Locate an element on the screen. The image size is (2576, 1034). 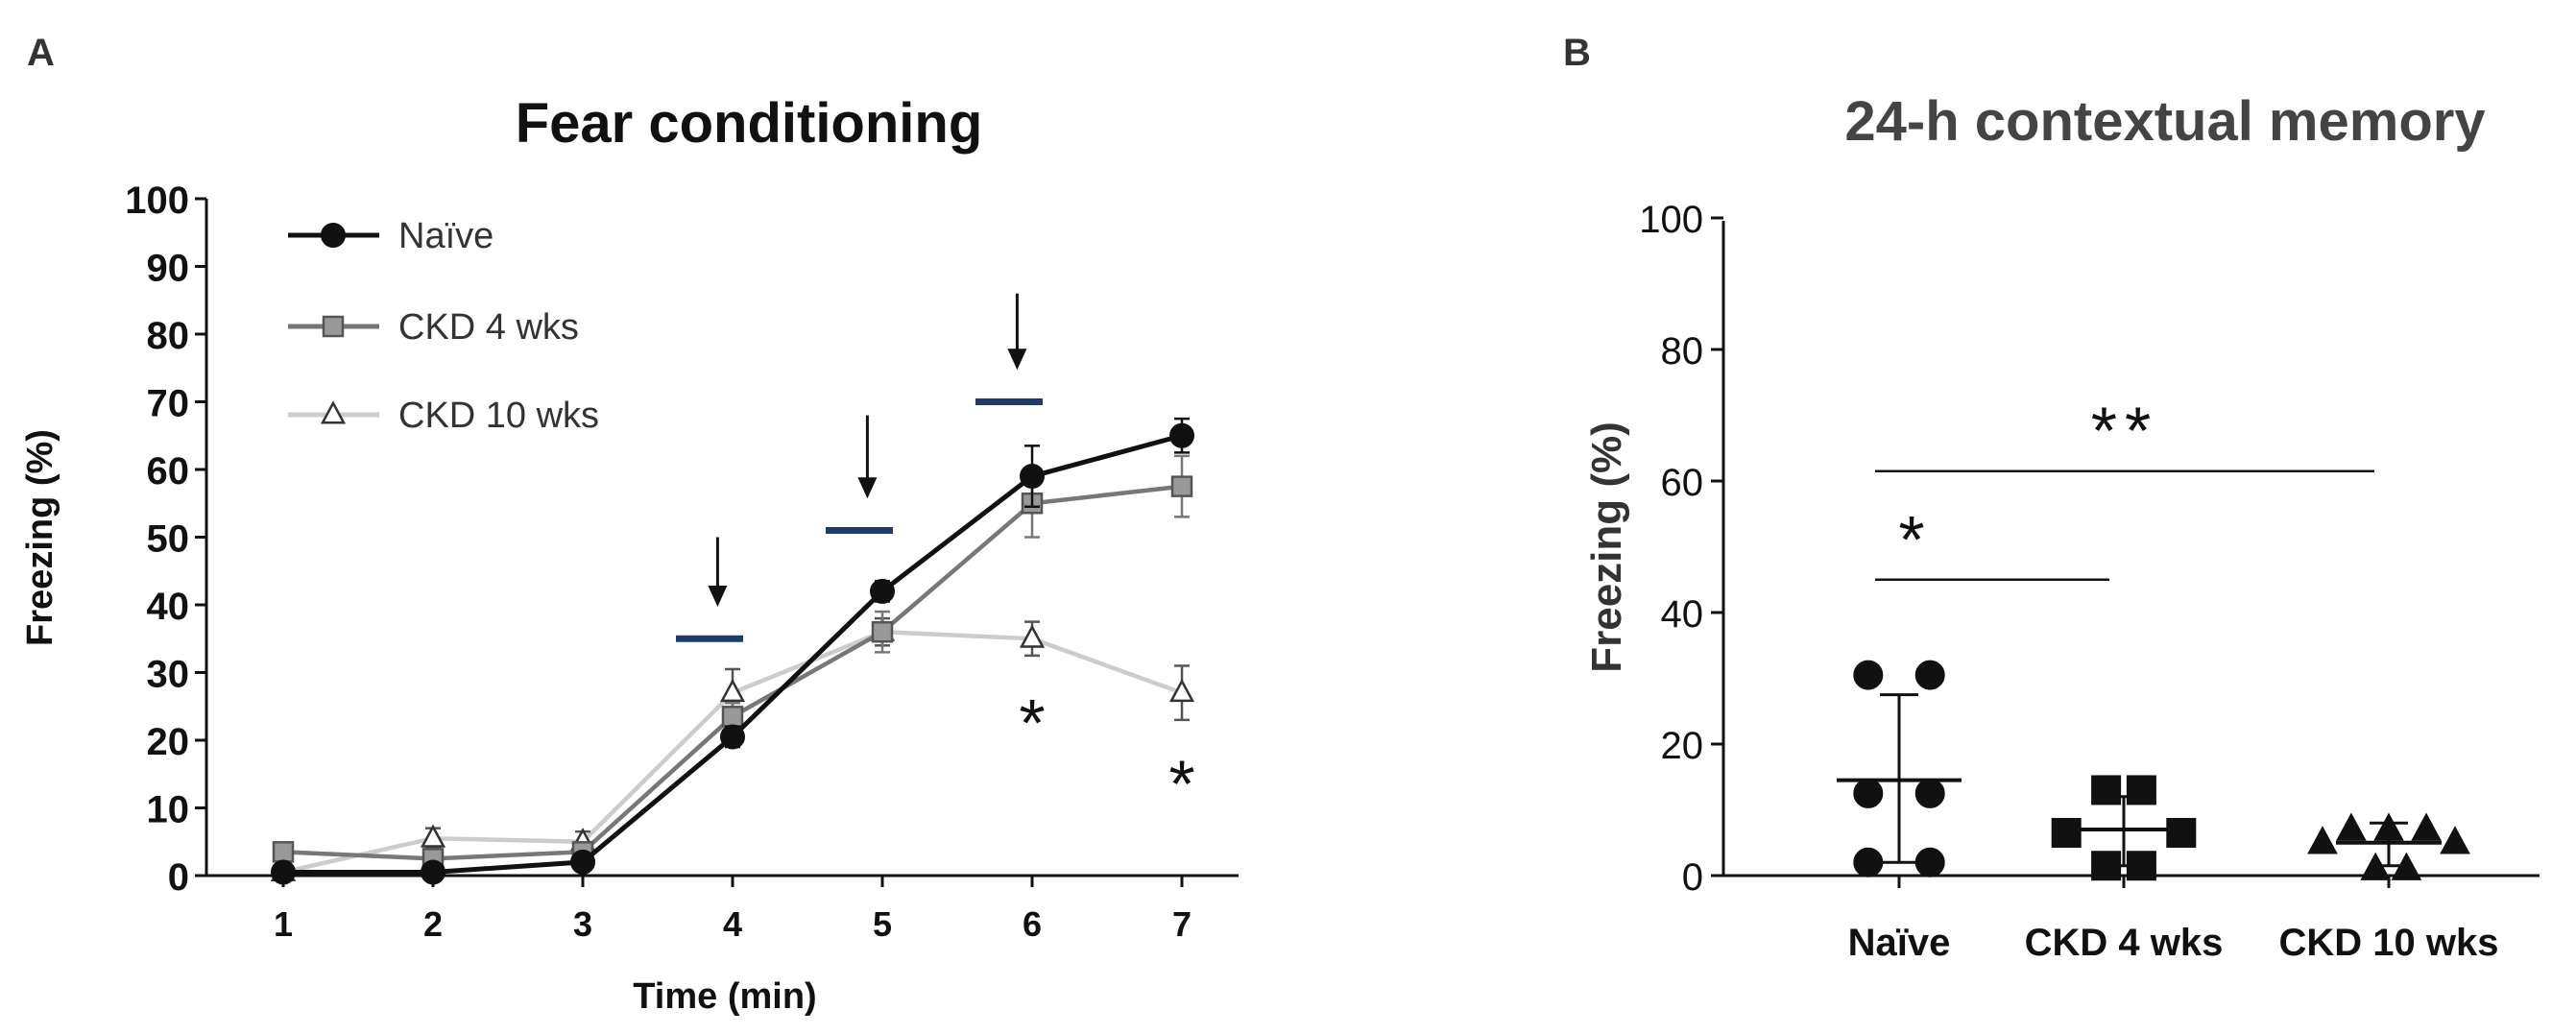
chart-a-y-ticks: 0 10 20 30 40 50 60 70 80 90 100 is located at coordinates (165, 539).